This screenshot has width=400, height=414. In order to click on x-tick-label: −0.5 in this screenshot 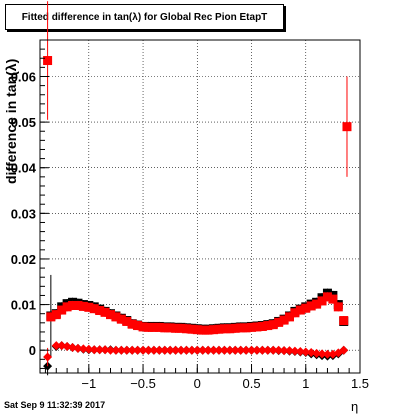, I will do `click(143, 383)`.